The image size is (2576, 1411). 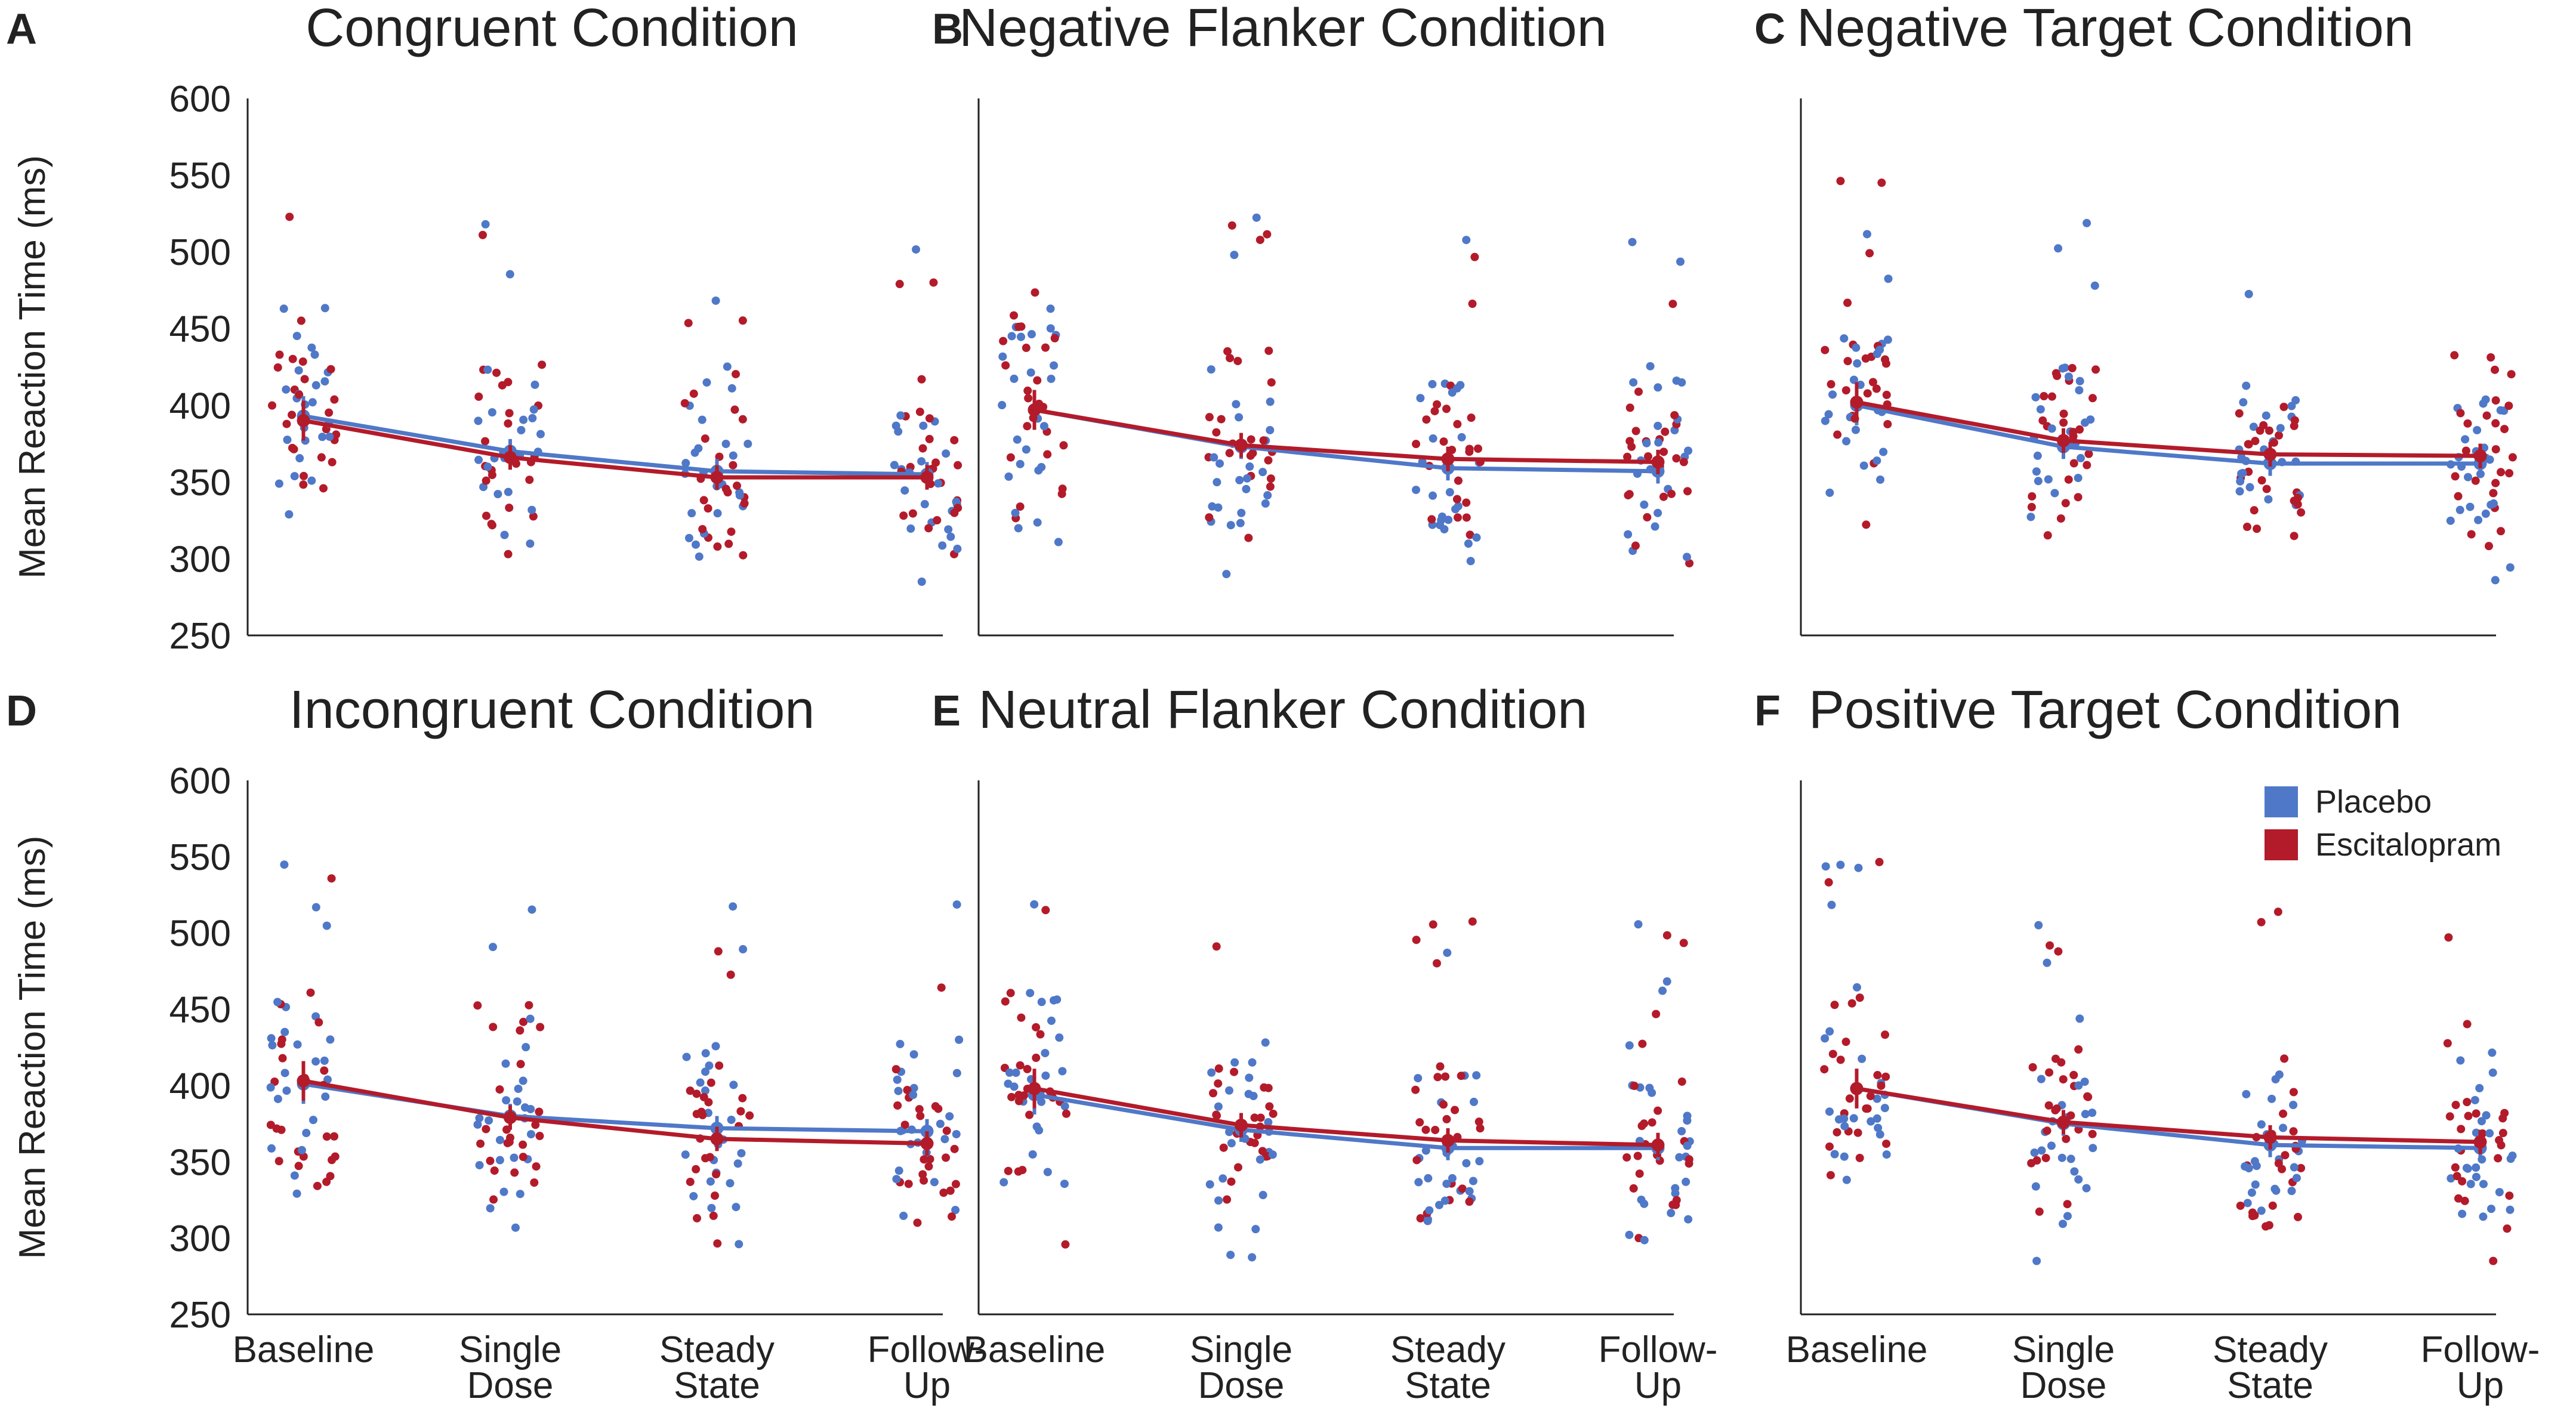 I want to click on mean-line-escitalopram, so click(x=2168, y=1115).